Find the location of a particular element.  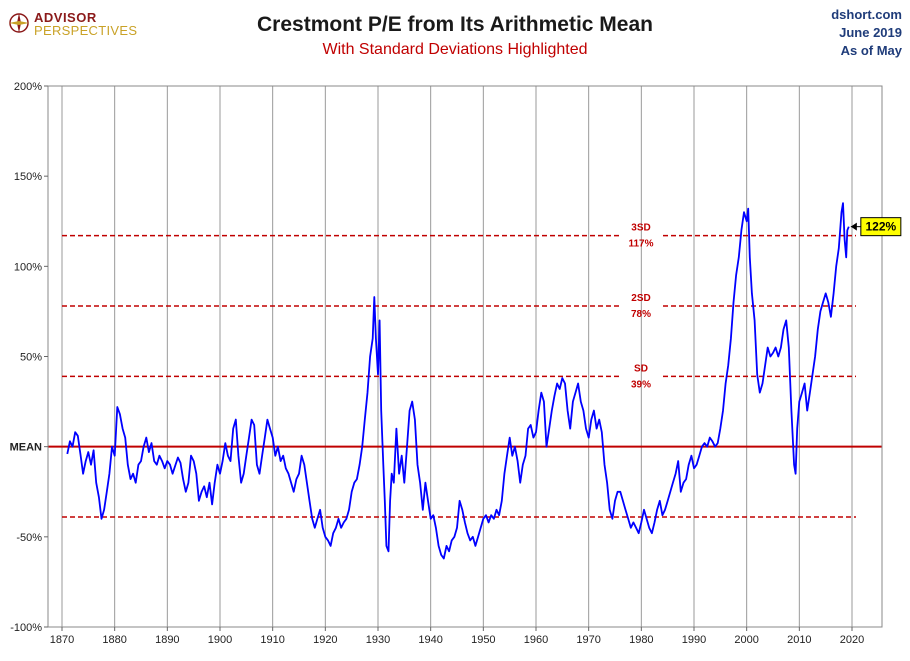

y-tick-label: 150% is located at coordinates (28, 177).